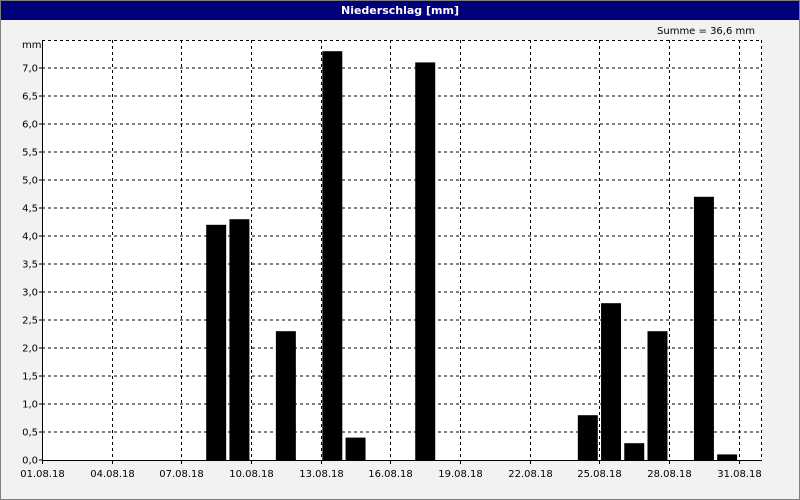  Describe the element at coordinates (30, 321) in the screenshot. I see `y-tick-label: 2,5` at that location.